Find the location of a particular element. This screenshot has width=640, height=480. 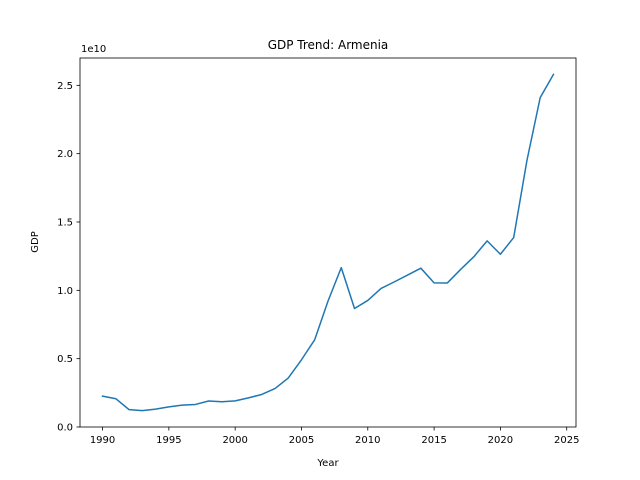

y-tick-label: 2.5 is located at coordinates (65, 86).